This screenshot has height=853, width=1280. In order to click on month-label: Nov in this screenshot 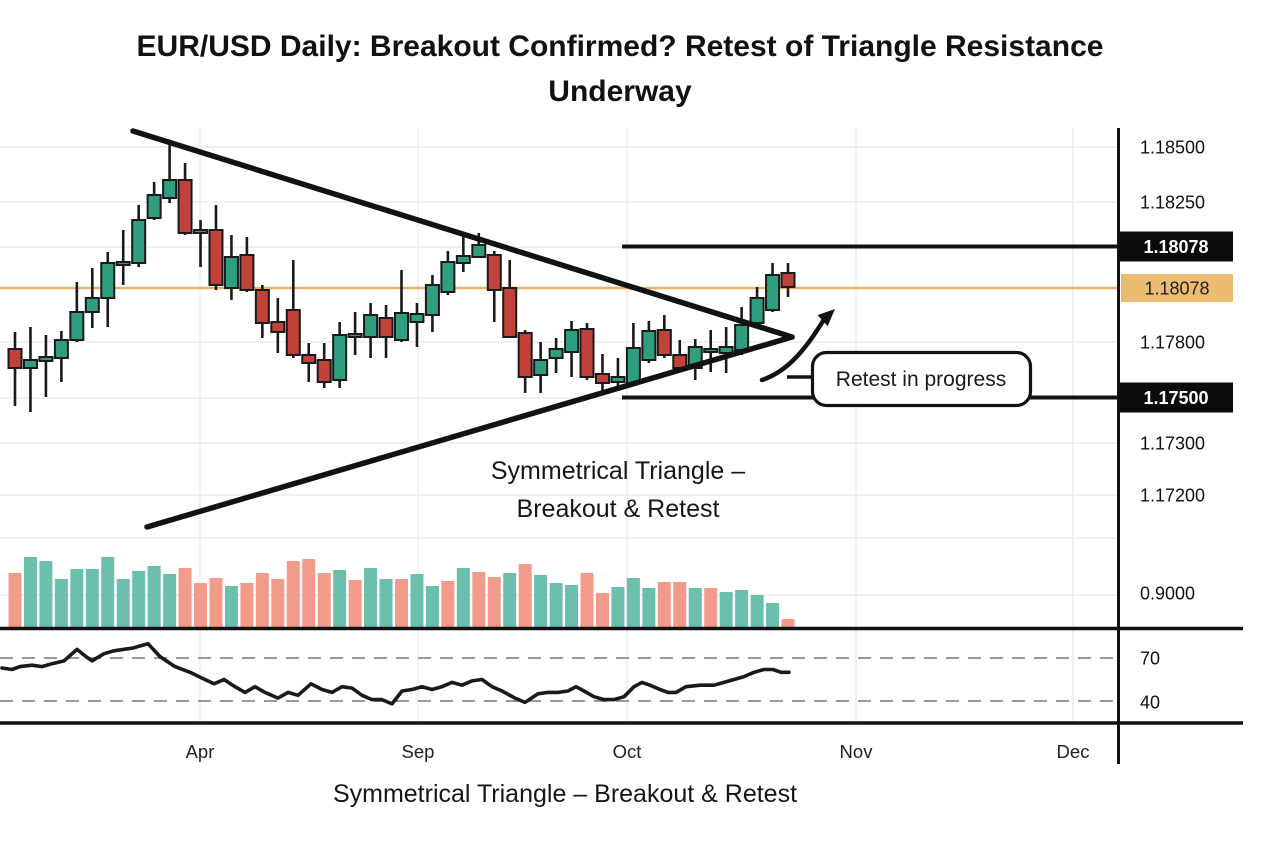, I will do `click(857, 751)`.